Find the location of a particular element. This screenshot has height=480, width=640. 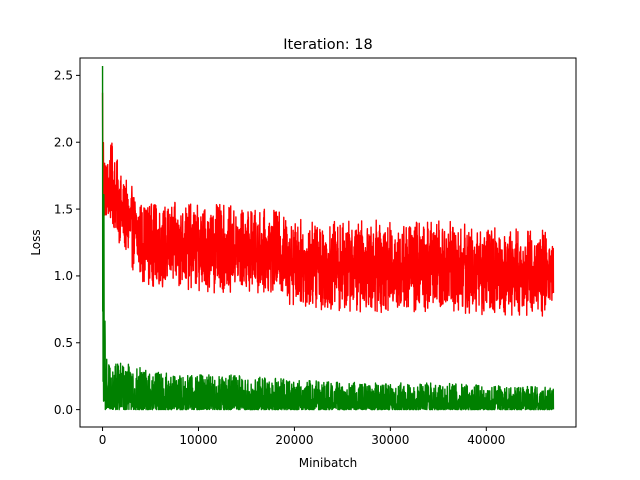

y-tick-label: 0.5 is located at coordinates (63, 343).